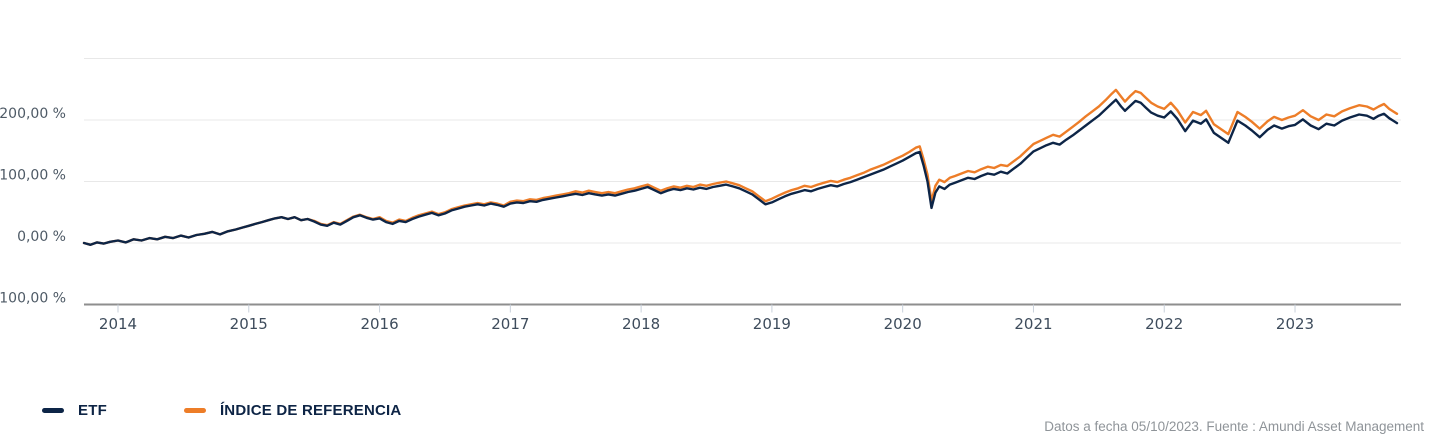  I want to click on y-axis-tick-label: 200,00 %, so click(33, 114).